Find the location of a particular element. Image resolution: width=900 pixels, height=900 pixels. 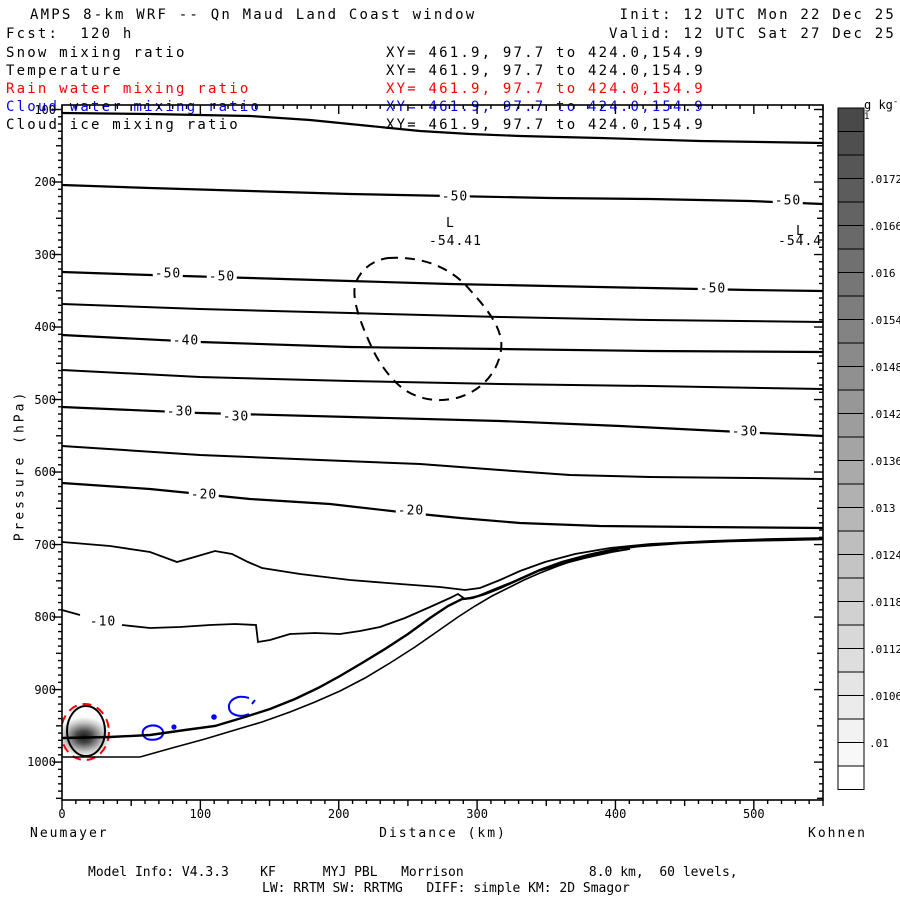

valid-time: Valid: 12 UTC Sat 27 Dec 25 is located at coordinates (752, 34).